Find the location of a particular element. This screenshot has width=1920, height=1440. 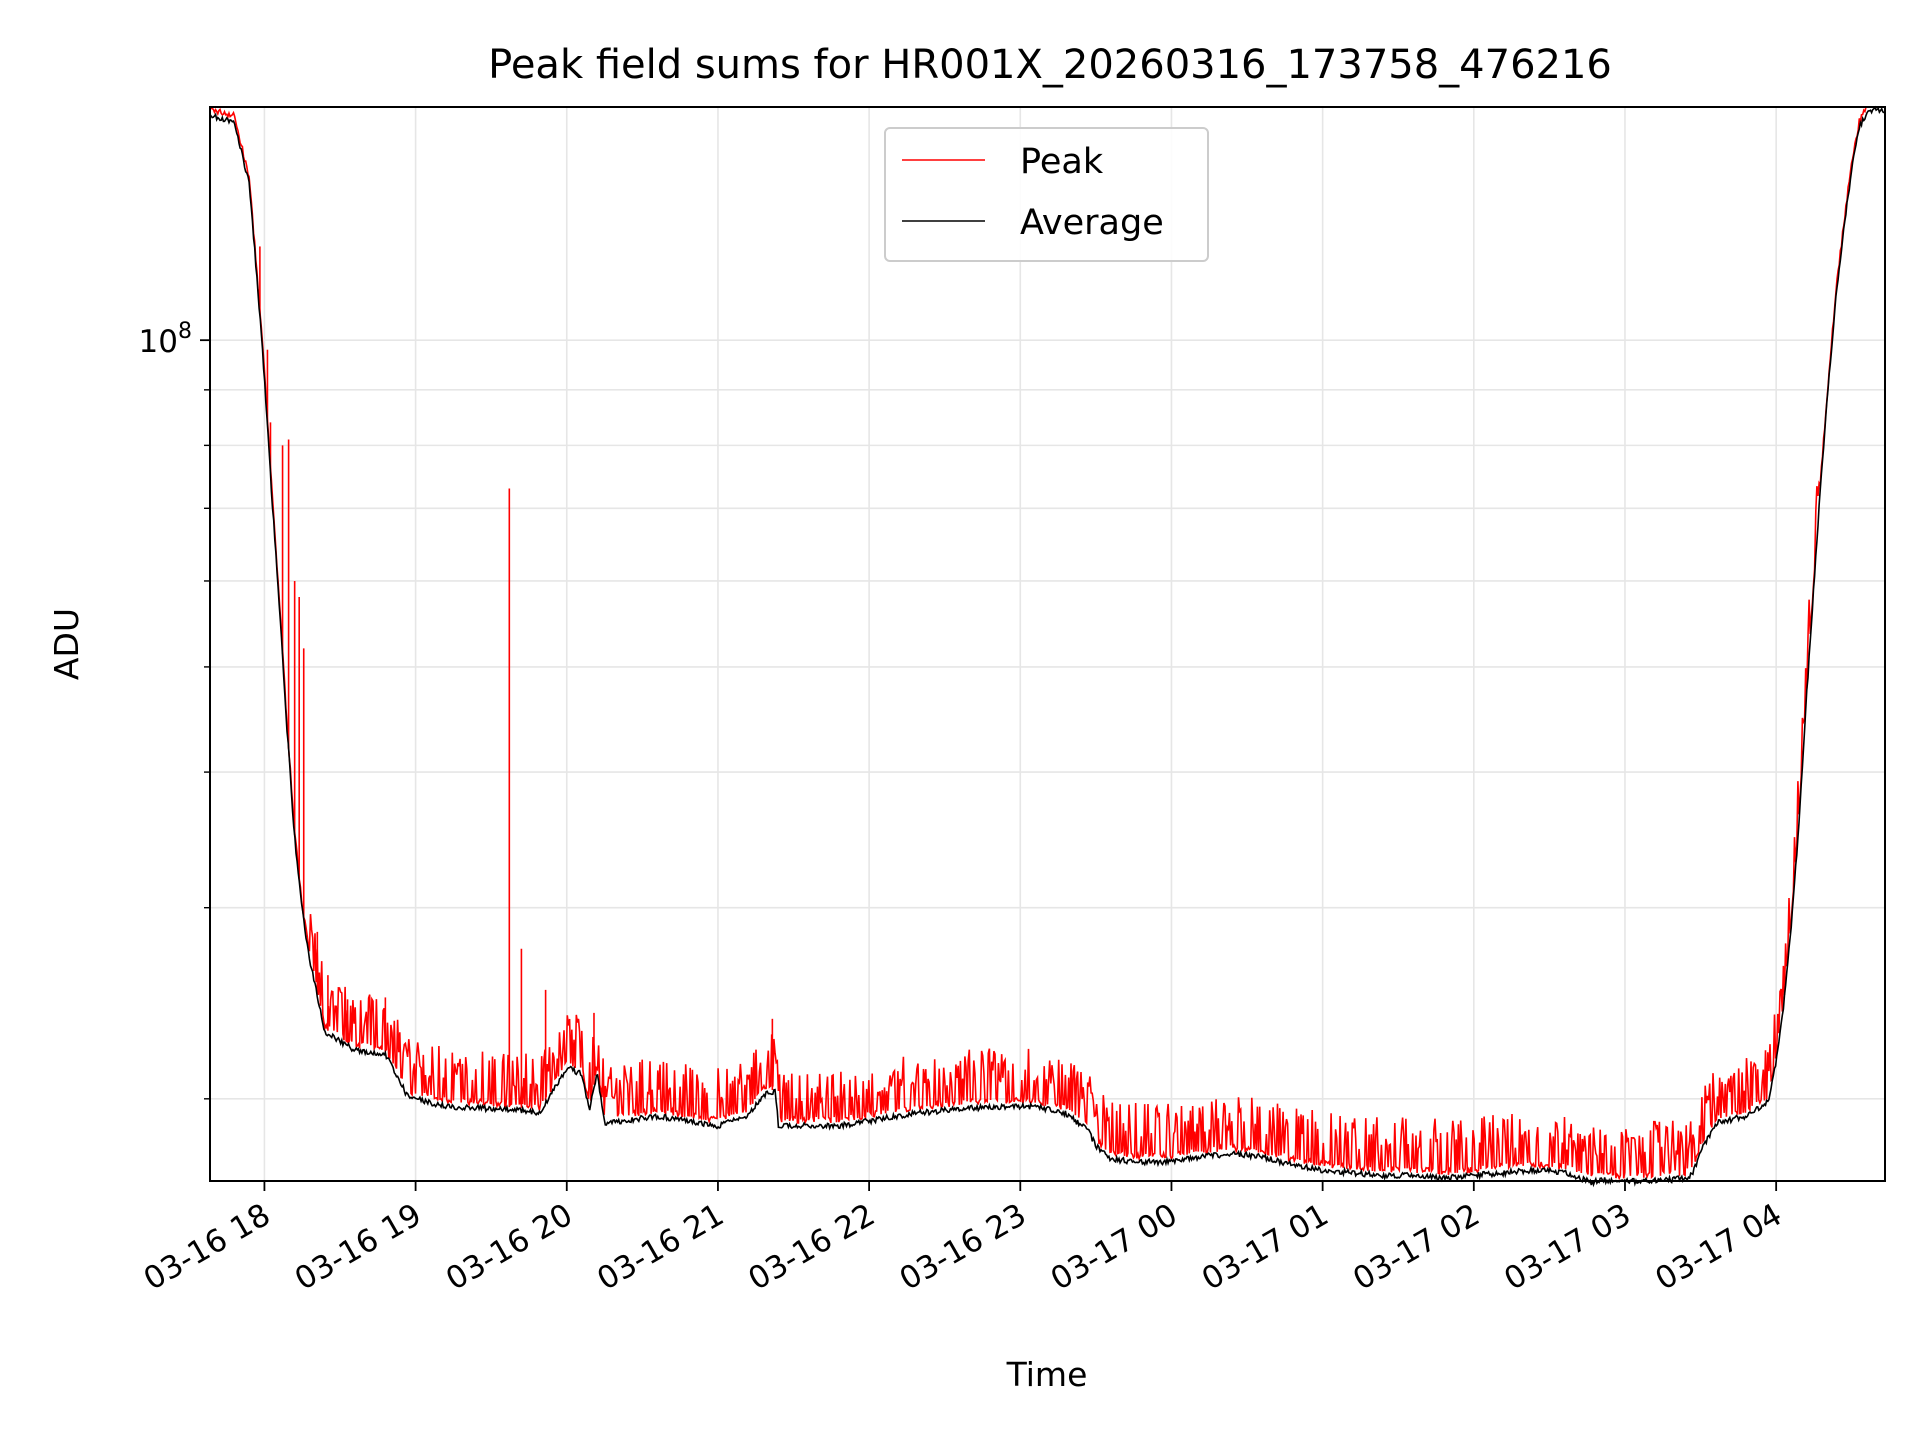

legend: Peak Average is located at coordinates (1046, 194).